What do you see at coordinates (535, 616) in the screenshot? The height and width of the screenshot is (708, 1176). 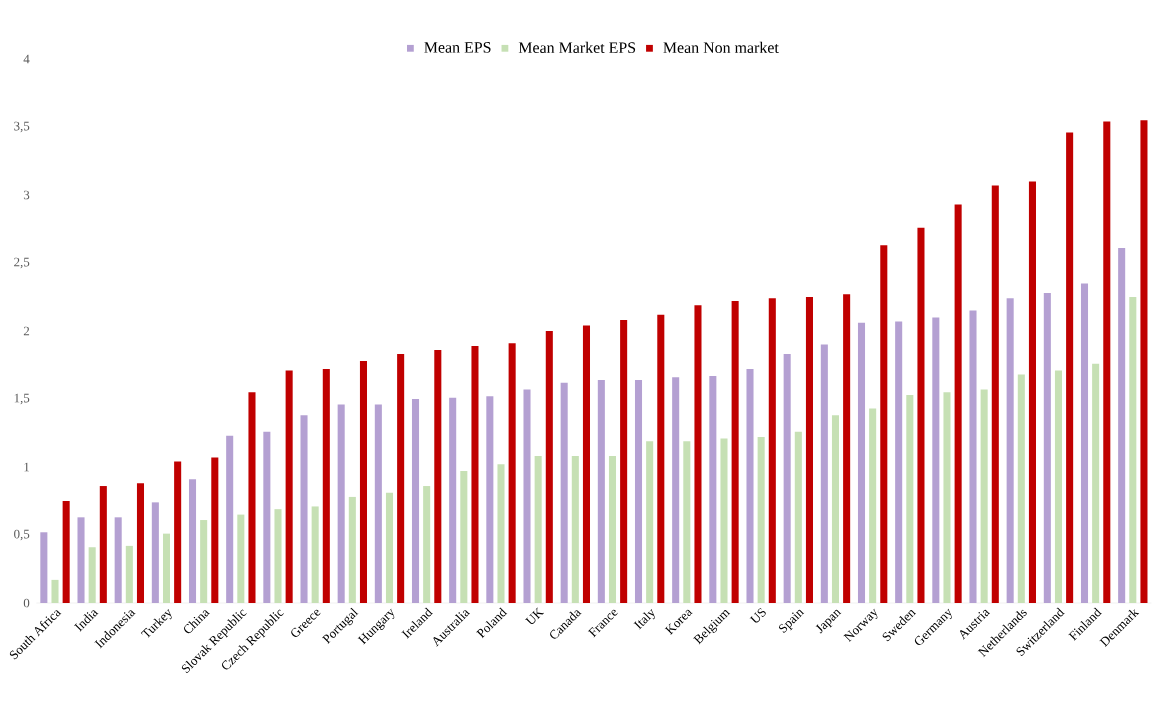 I see `x-tick-label: UK` at bounding box center [535, 616].